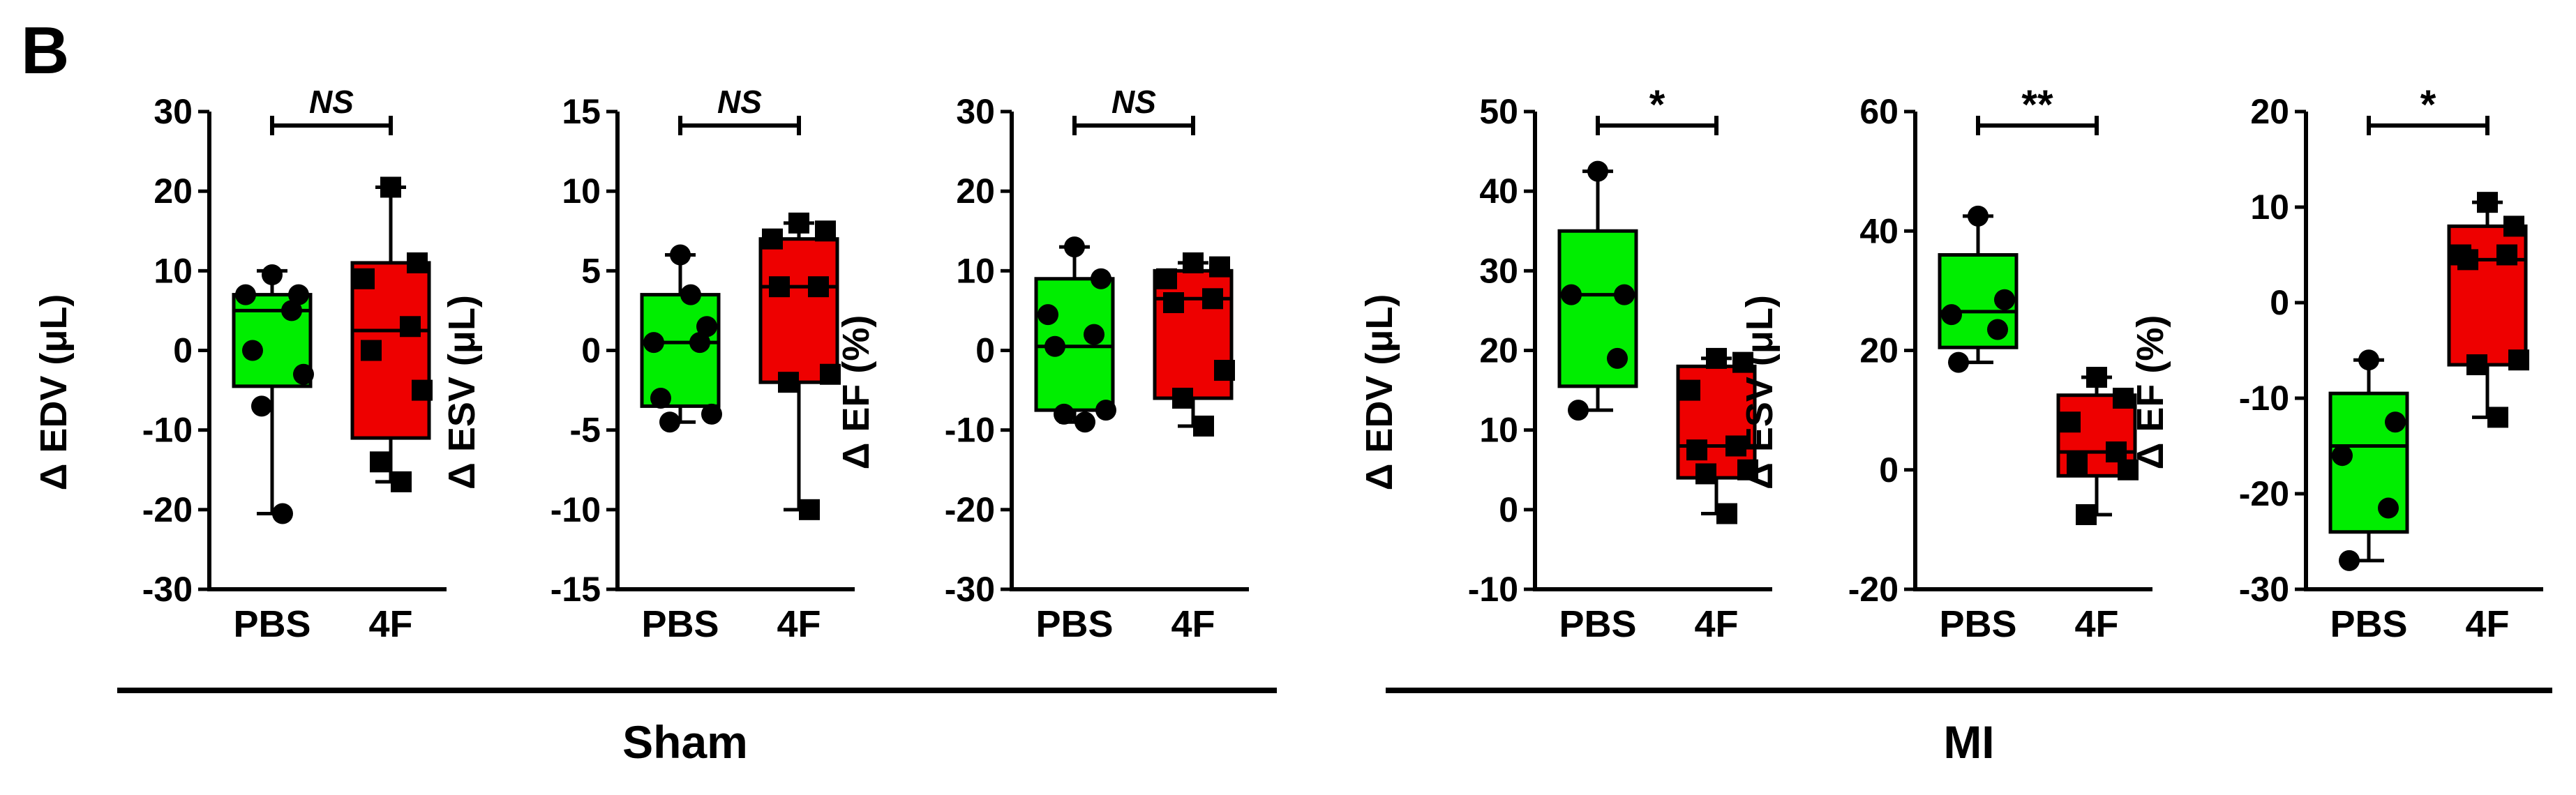  I want to click on y-tick-label: 30, so click(975, 111).